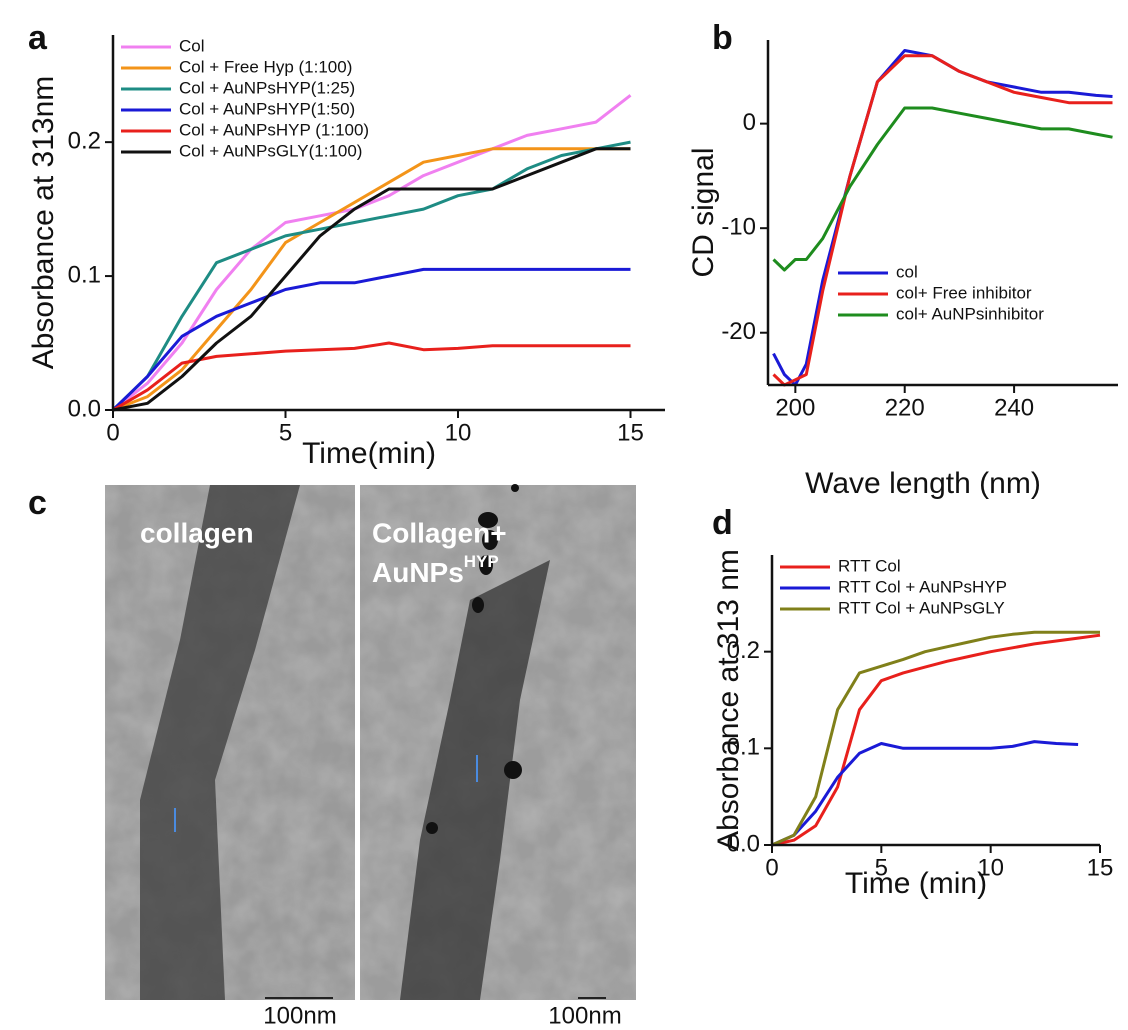 The width and height of the screenshot is (1128, 1030). What do you see at coordinates (43, 223) in the screenshot?
I see `y-axis-label: Absorbance at 313nm` at bounding box center [43, 223].